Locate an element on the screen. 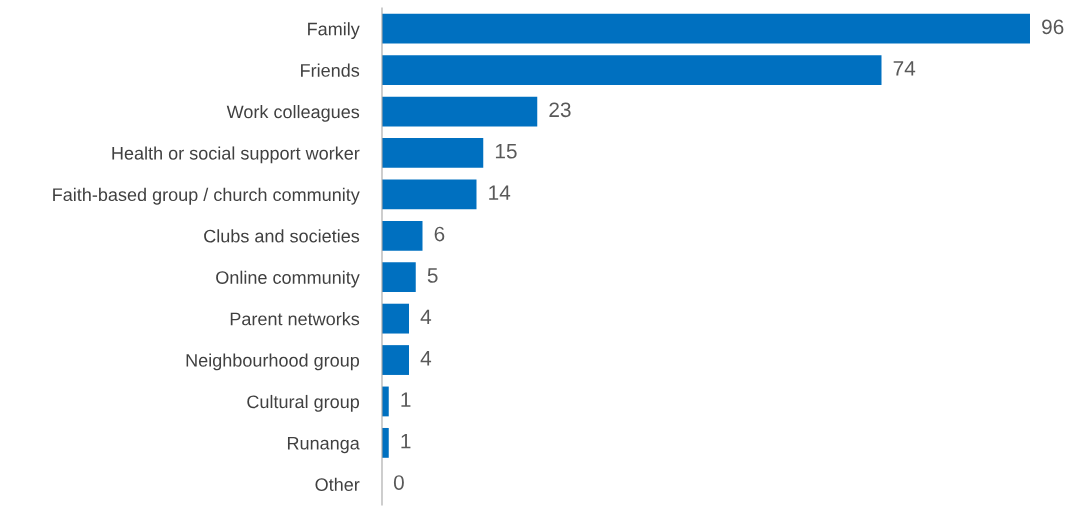  y-tick-label: Clubs and societies is located at coordinates (282, 236).